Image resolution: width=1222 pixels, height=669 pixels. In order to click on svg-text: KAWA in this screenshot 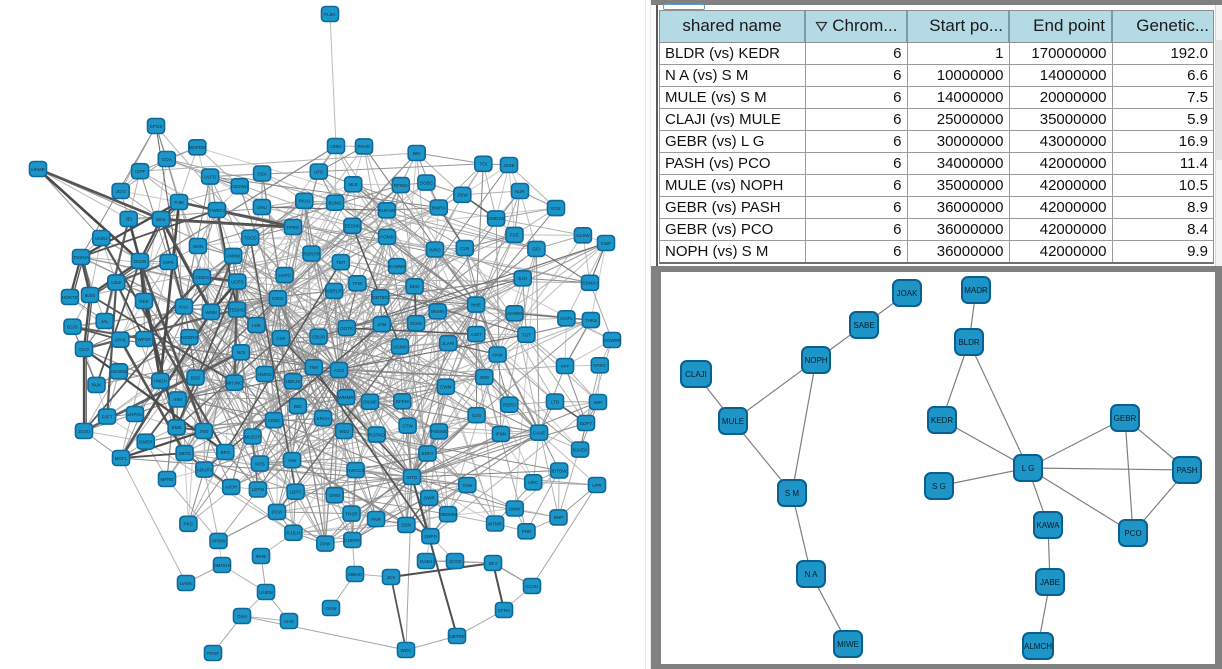, I will do `click(1049, 525)`.